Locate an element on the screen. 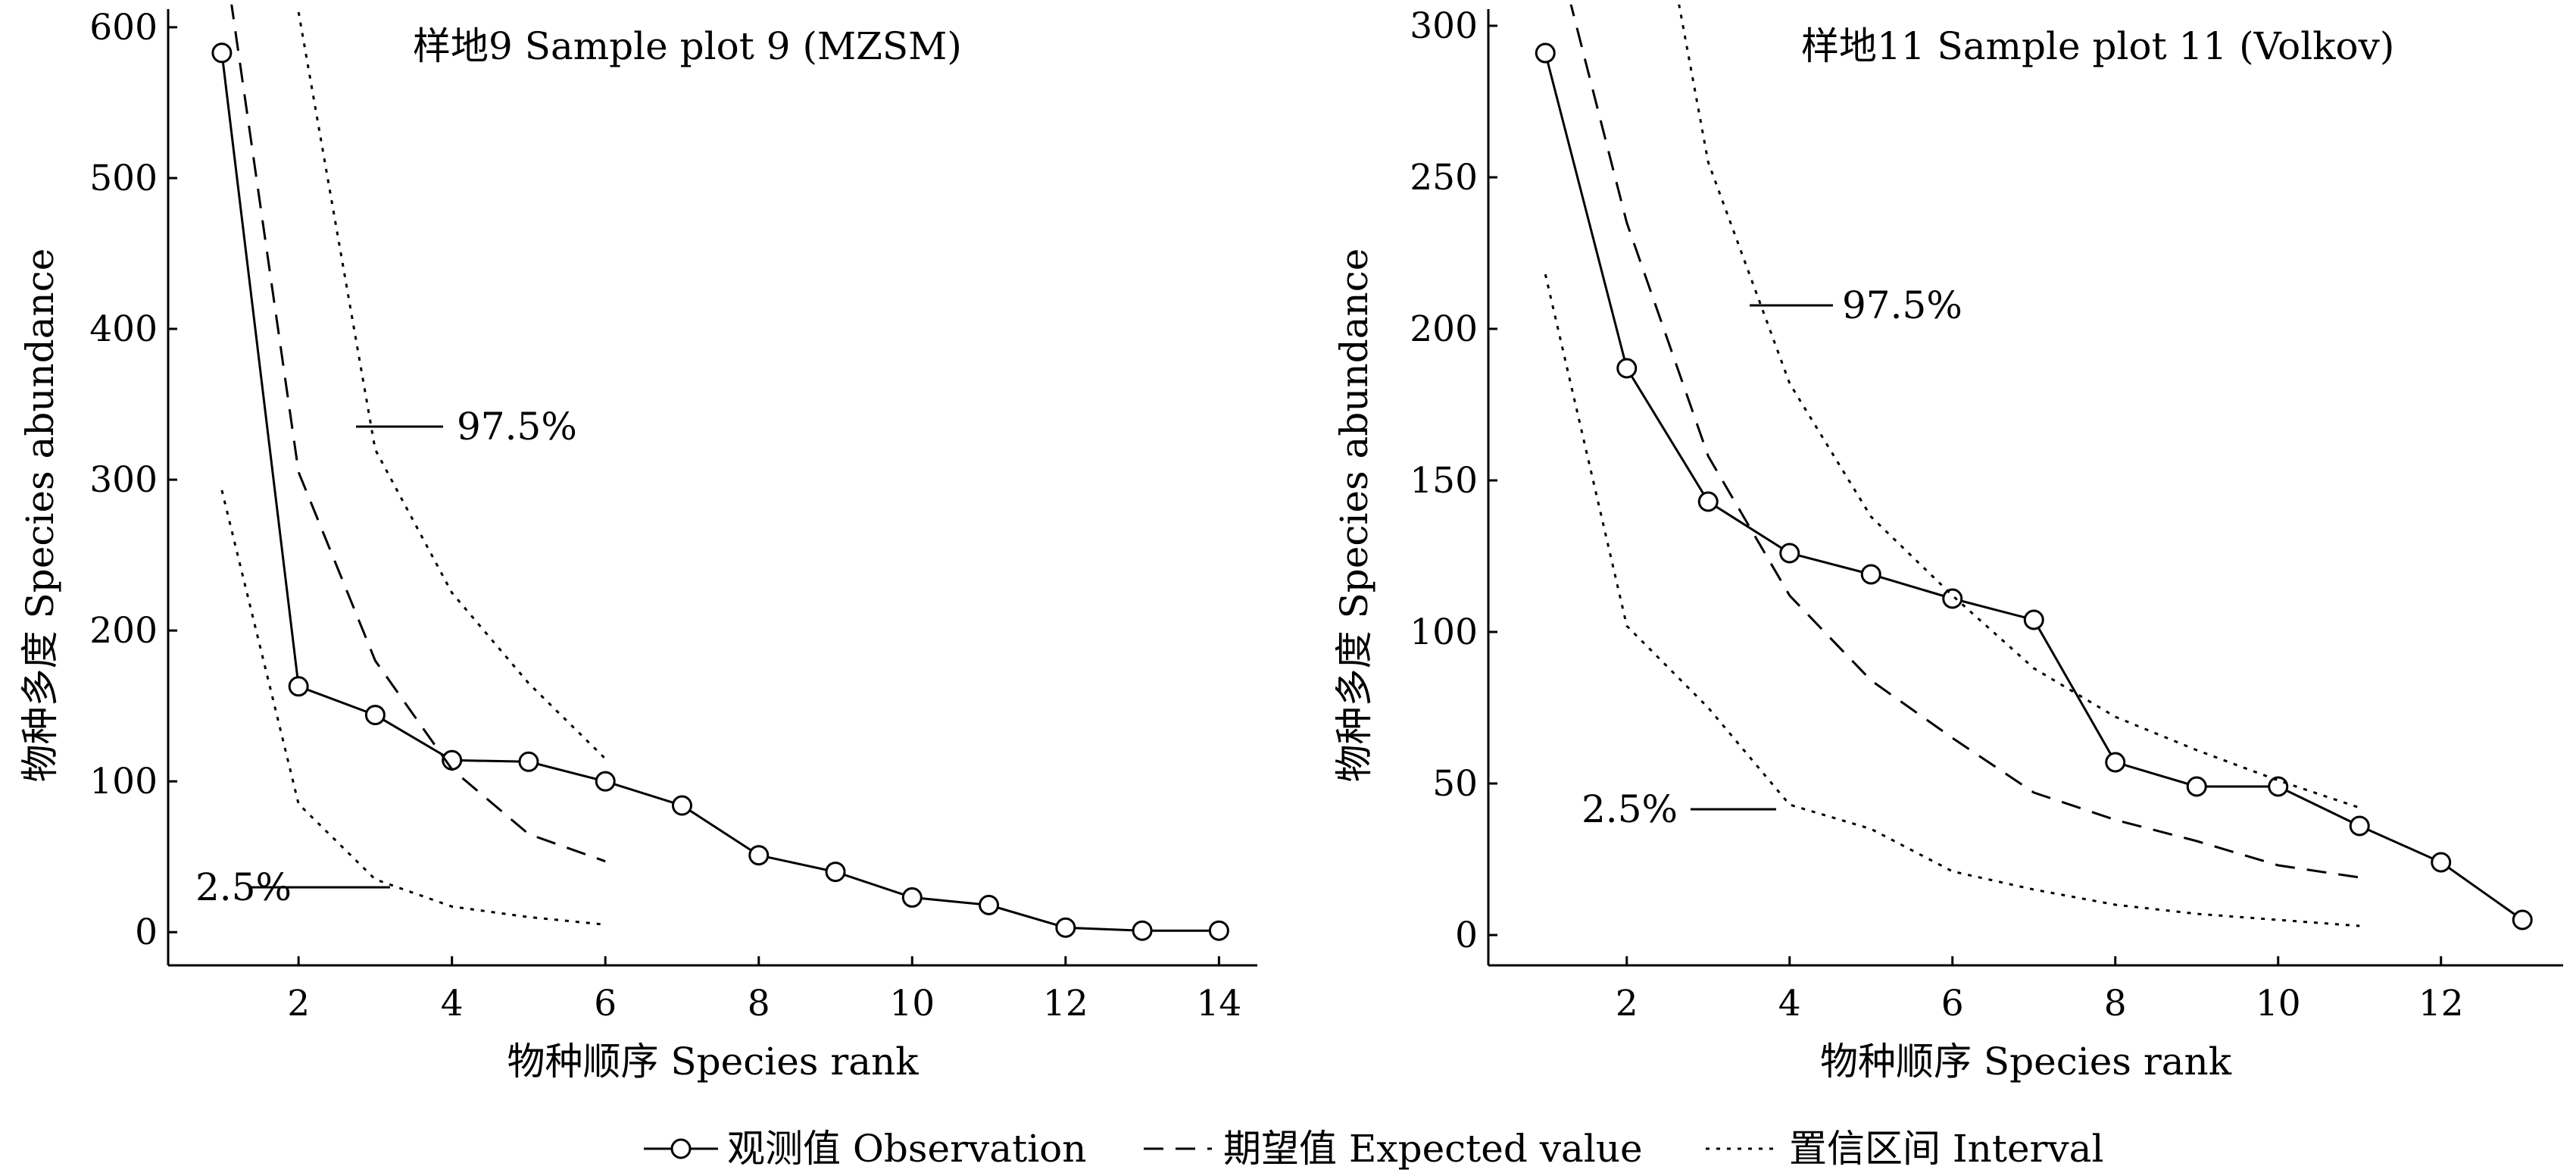 The height and width of the screenshot is (1176, 2576). y-tick-label: 400 is located at coordinates (124, 329).